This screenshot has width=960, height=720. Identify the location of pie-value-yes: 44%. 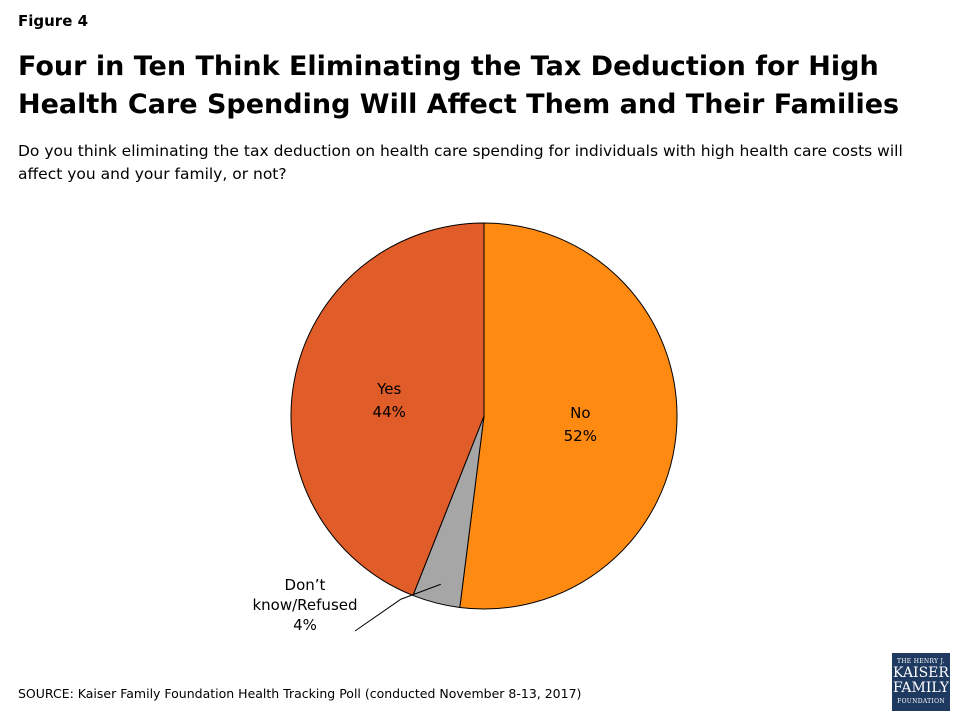
(389, 412).